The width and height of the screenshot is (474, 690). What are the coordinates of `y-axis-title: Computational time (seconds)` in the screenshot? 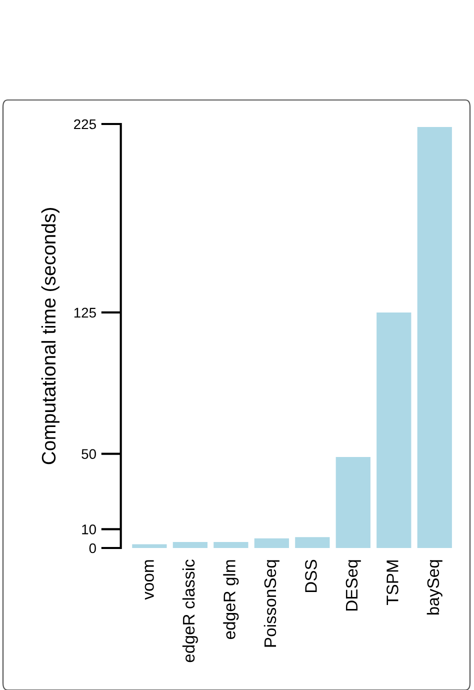 It's located at (50, 336).